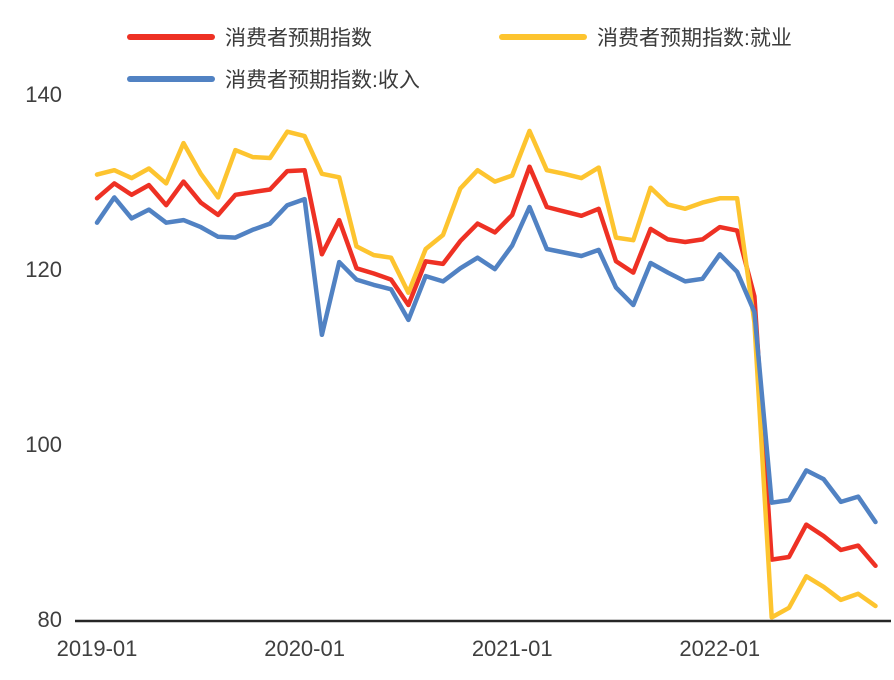  Describe the element at coordinates (720, 648) in the screenshot. I see `x-tick-2022-01: 2022-01` at that location.